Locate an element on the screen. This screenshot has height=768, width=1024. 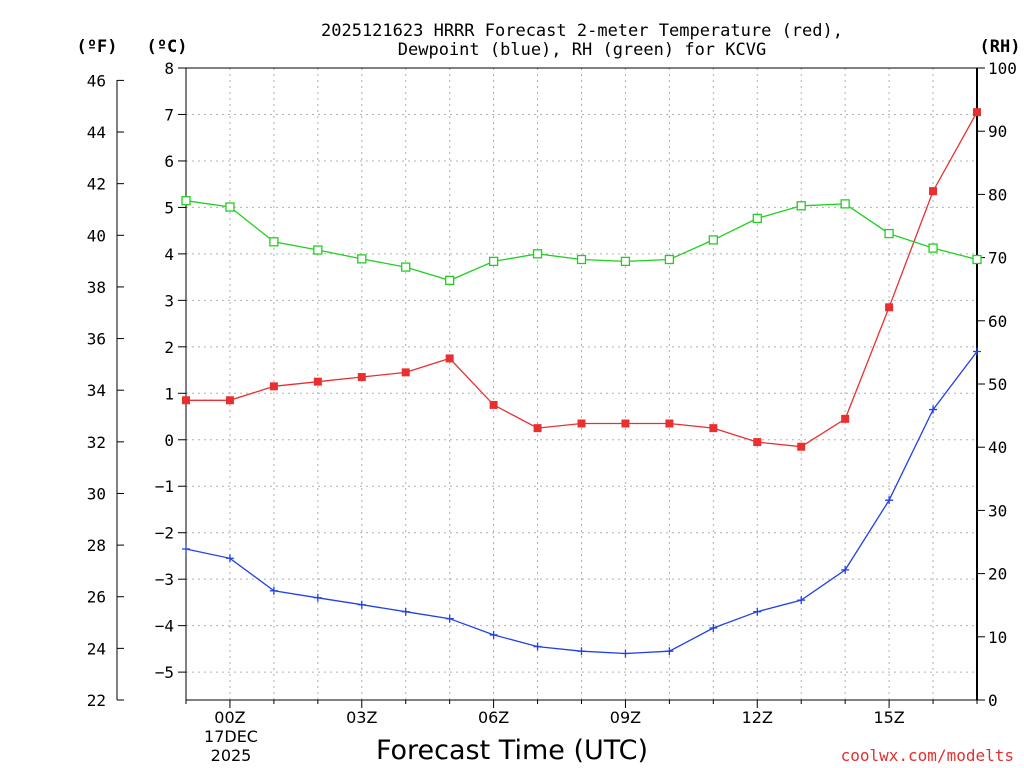
watermark: coolwx.com/modelts is located at coordinates (927, 755).